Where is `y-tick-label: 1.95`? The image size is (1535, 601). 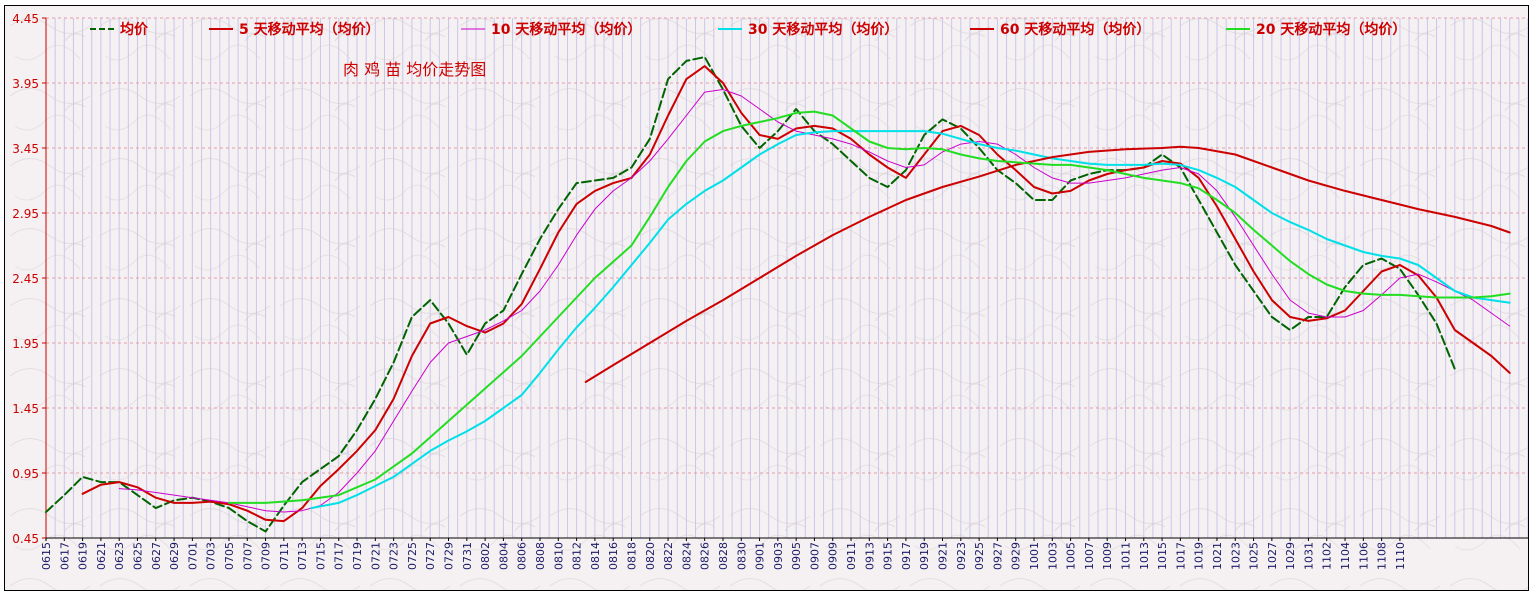 y-tick-label: 1.95 is located at coordinates (25, 344).